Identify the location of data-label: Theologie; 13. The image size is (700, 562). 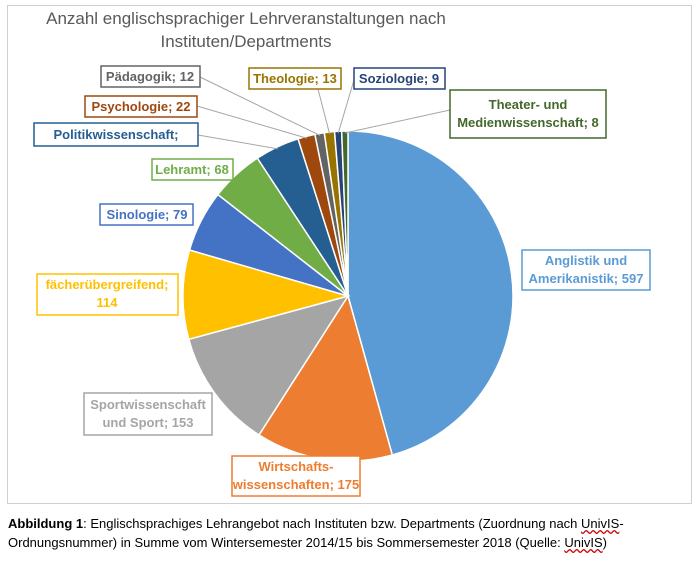
(295, 78).